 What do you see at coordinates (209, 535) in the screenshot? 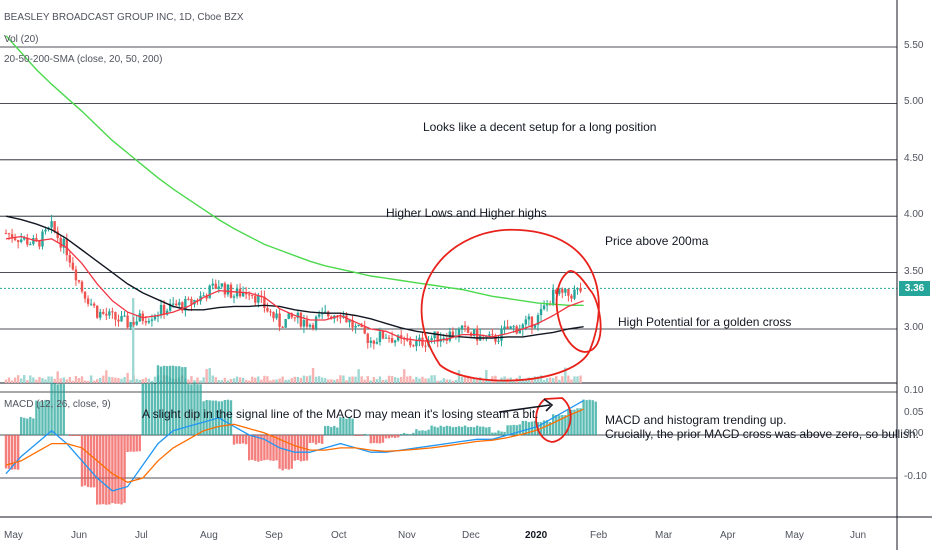
I see `x-tick-label: Aug` at bounding box center [209, 535].